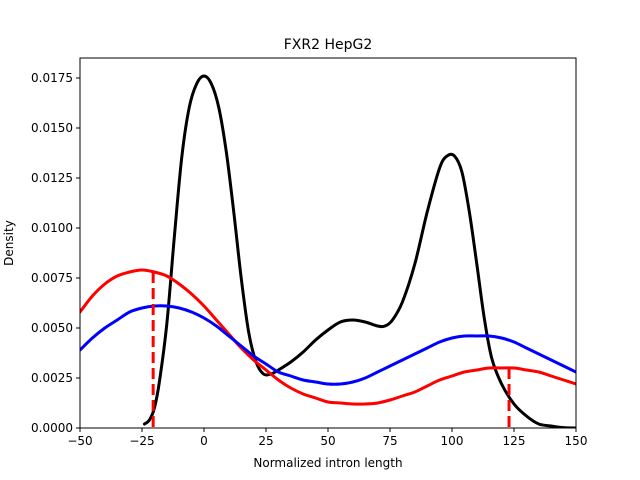 The width and height of the screenshot is (640, 480). What do you see at coordinates (576, 441) in the screenshot?
I see `x-tick-label: 150` at bounding box center [576, 441].